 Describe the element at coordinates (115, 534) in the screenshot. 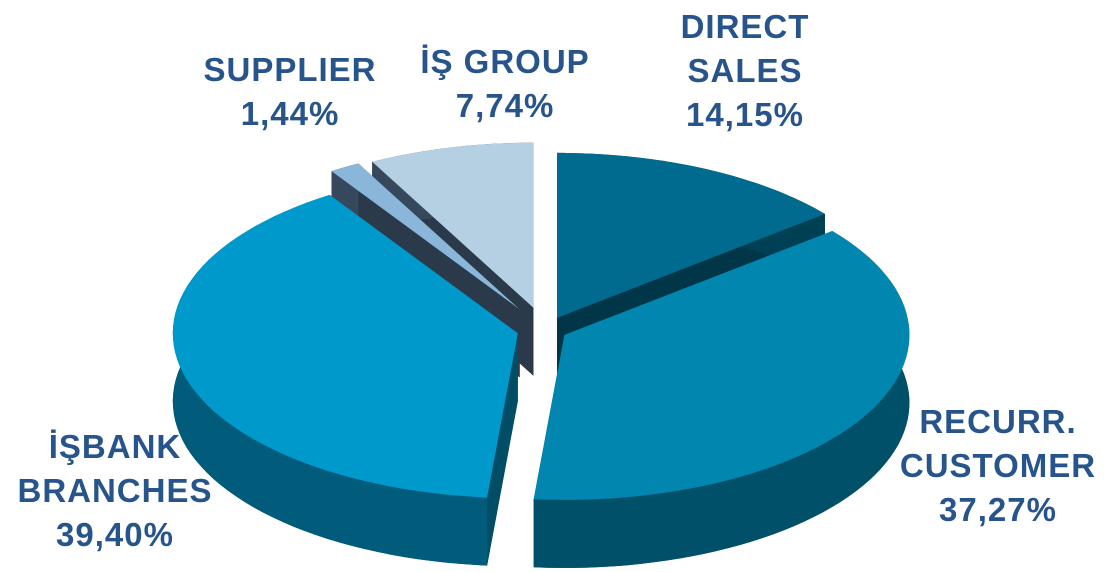

I see `value-label: 39,40%` at that location.